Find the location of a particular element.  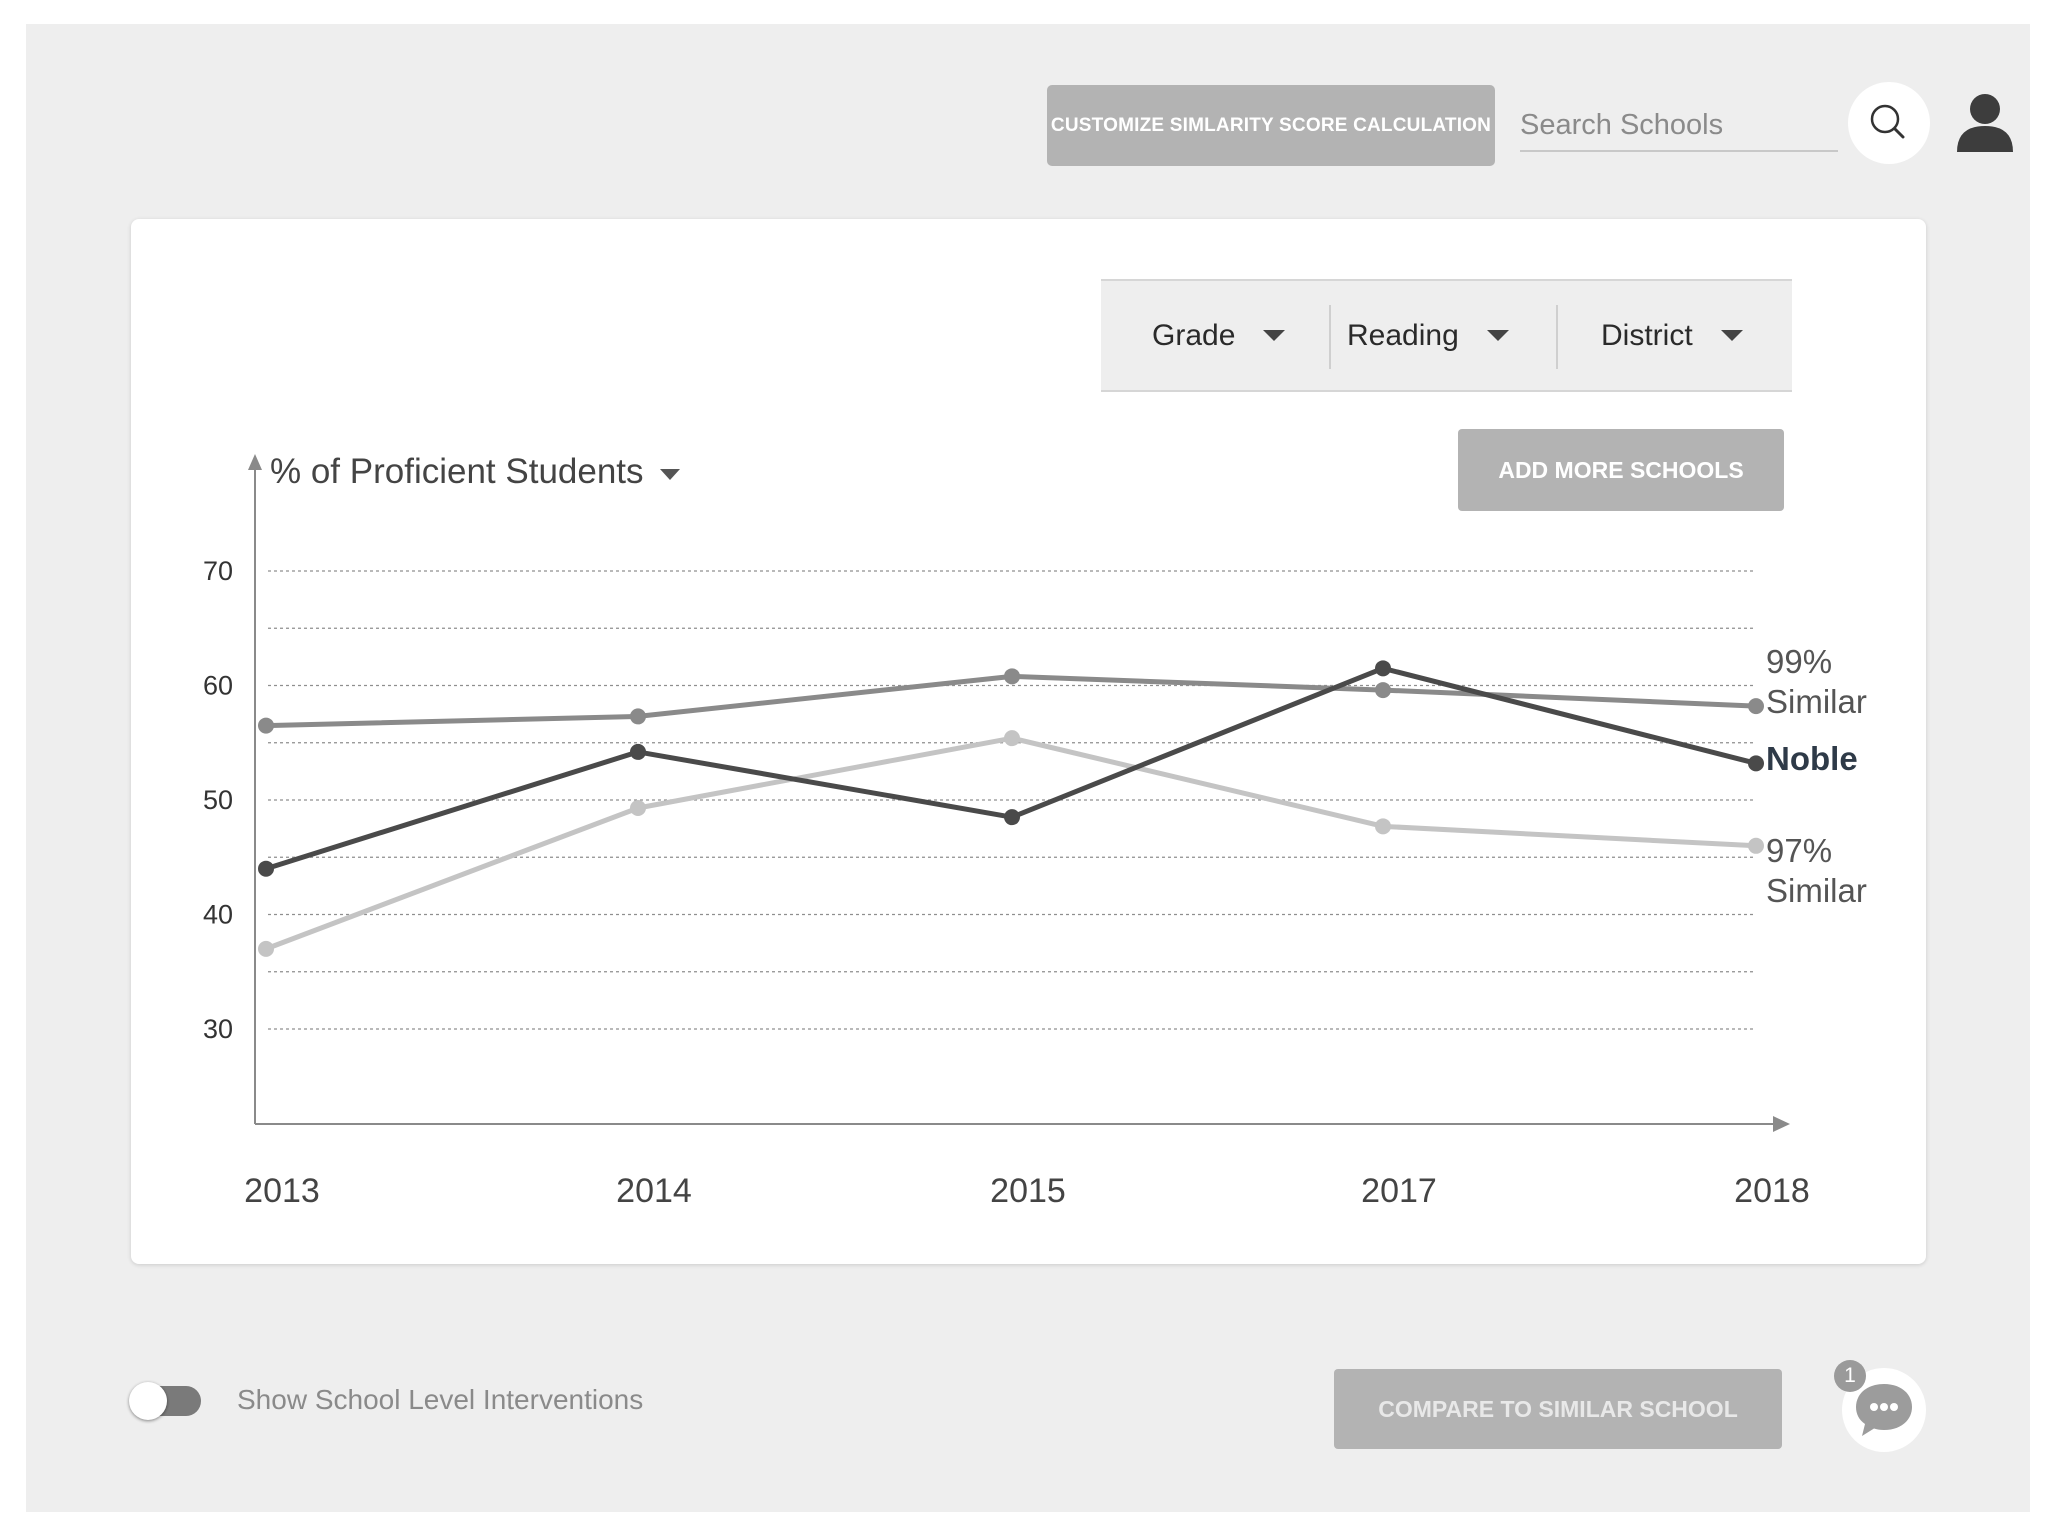

y-tick-label: 60 is located at coordinates (218, 686).